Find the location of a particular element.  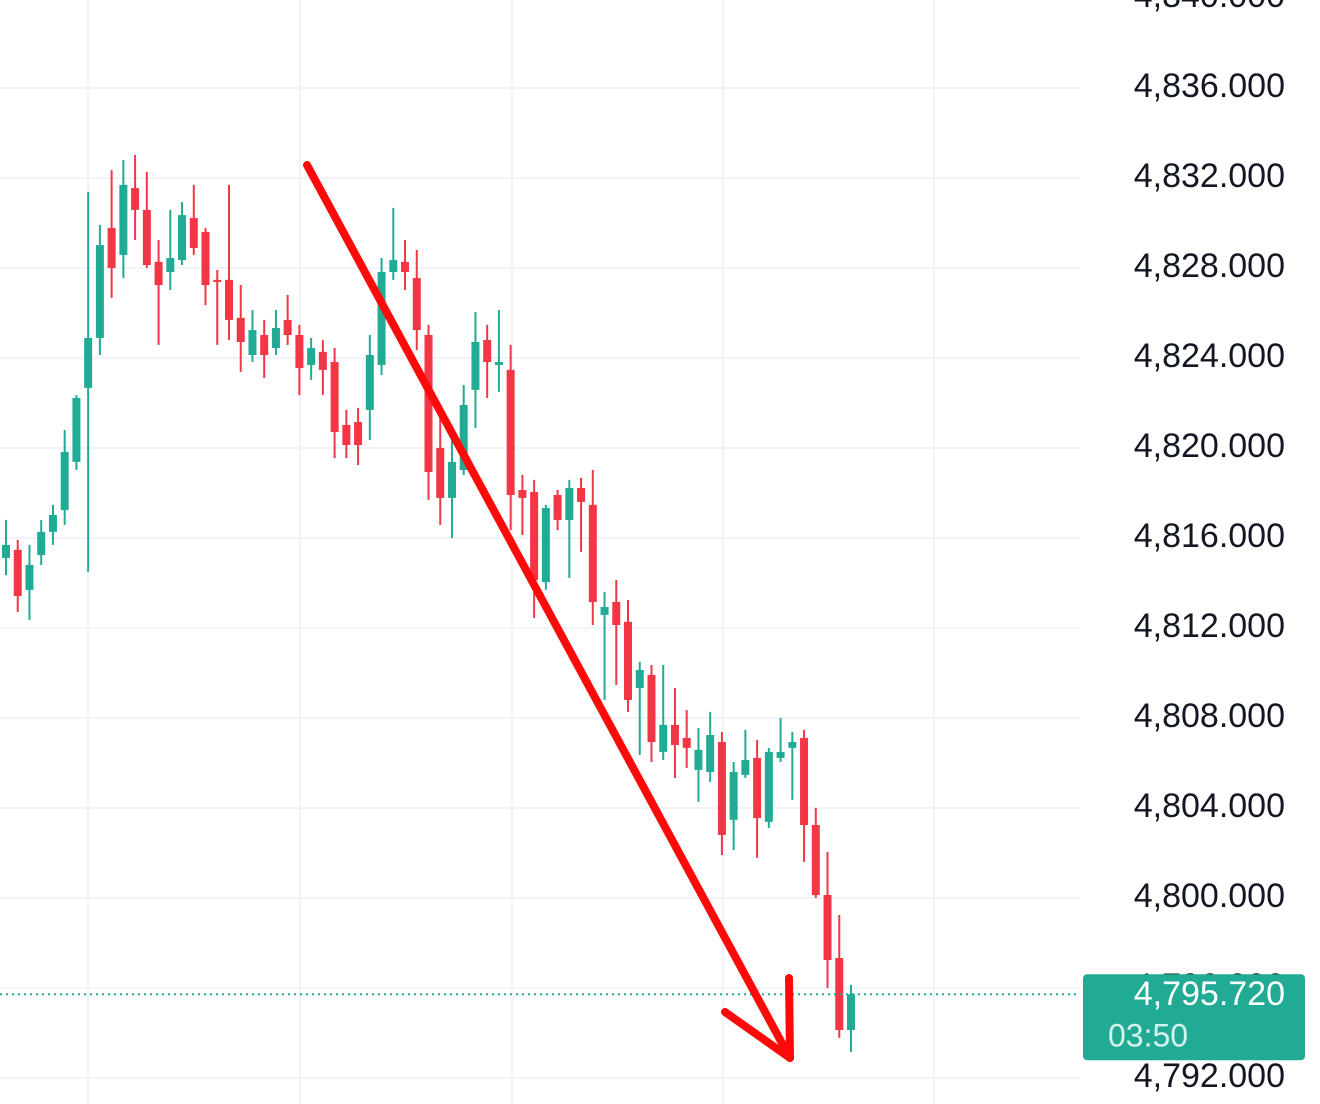

y-tick-label: 4,792.000 is located at coordinates (1209, 1076).